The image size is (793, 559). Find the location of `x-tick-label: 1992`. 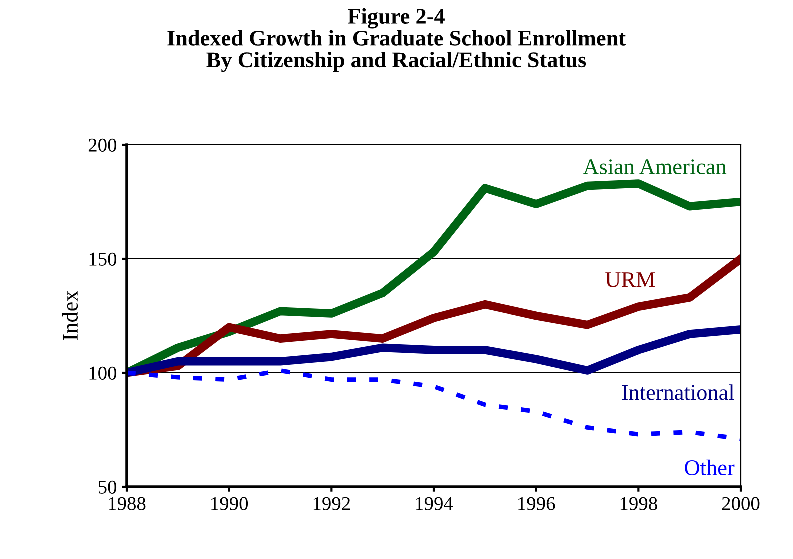

x-tick-label: 1992 is located at coordinates (332, 503).